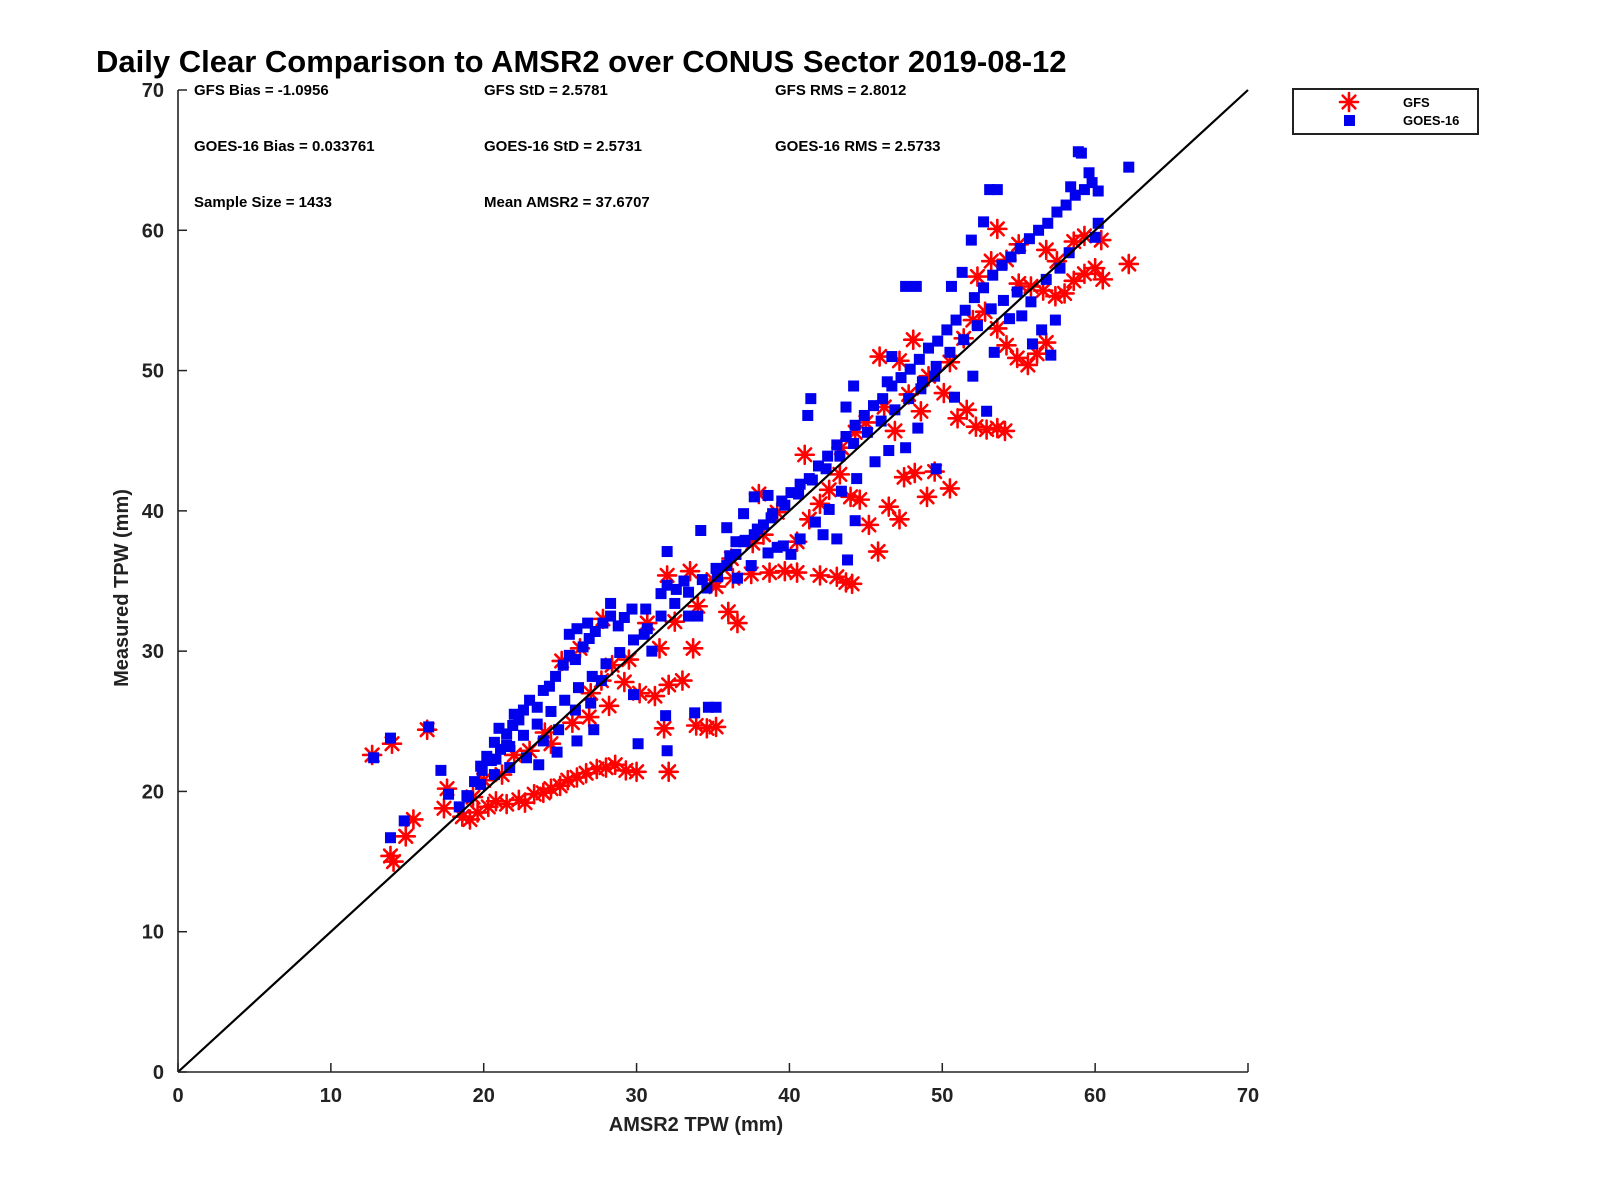 This screenshot has width=1600, height=1200. I want to click on legend: GFS GOES-16, so click(1385, 111).